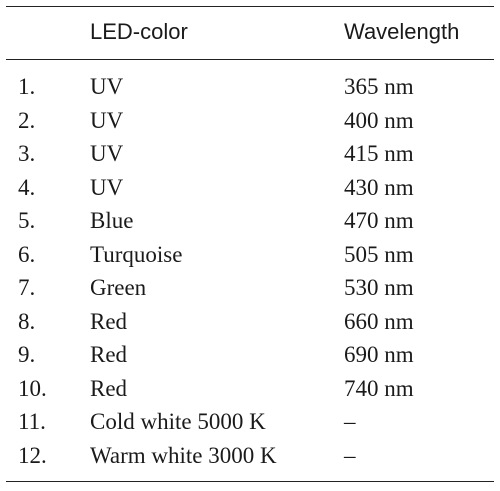 The image size is (500, 491). I want to click on row-wavelength: 740 nm, so click(379, 388).